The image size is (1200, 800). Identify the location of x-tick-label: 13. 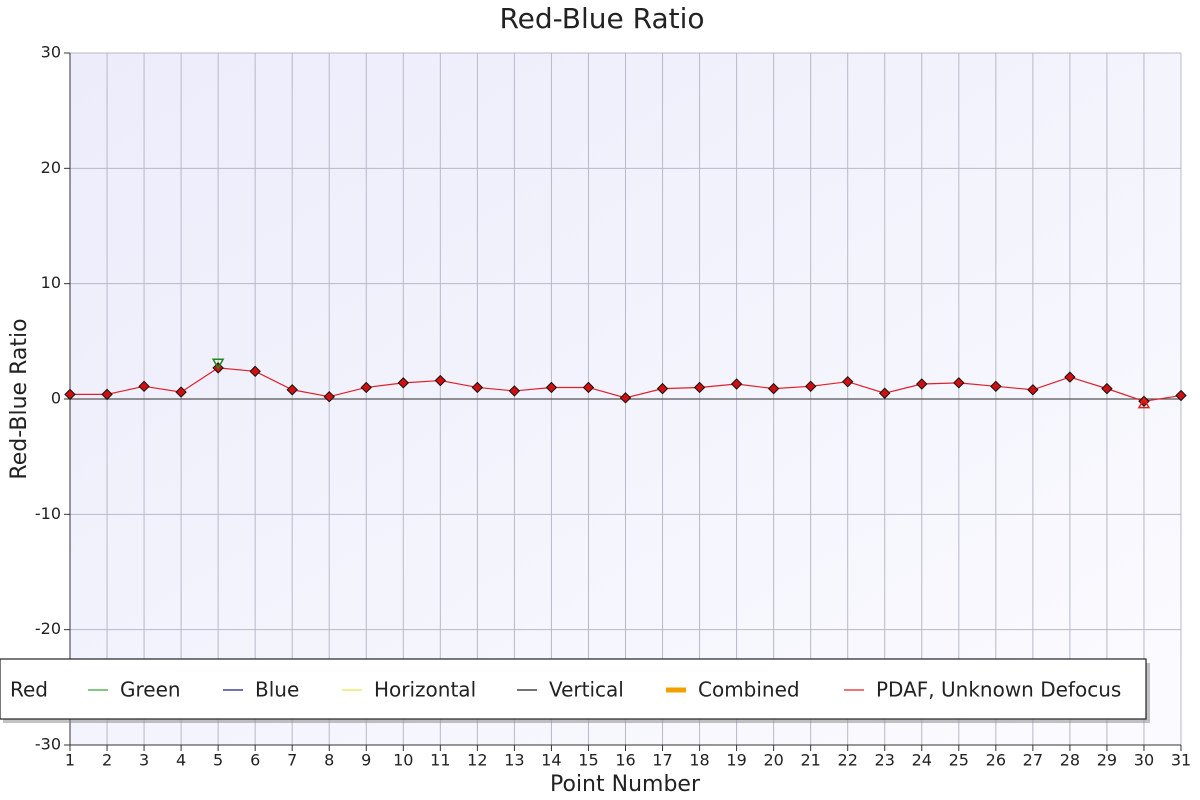
(514, 760).